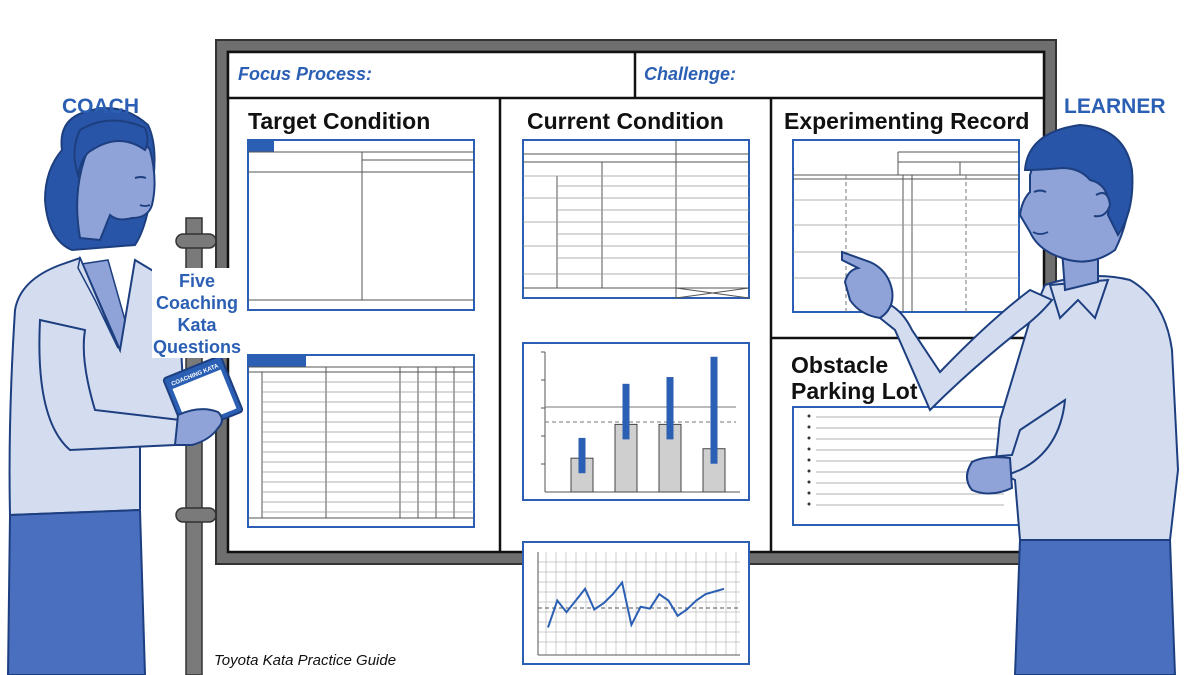 The image size is (1200, 675). I want to click on obstacle-title-line1: Obstacle, so click(840, 365).